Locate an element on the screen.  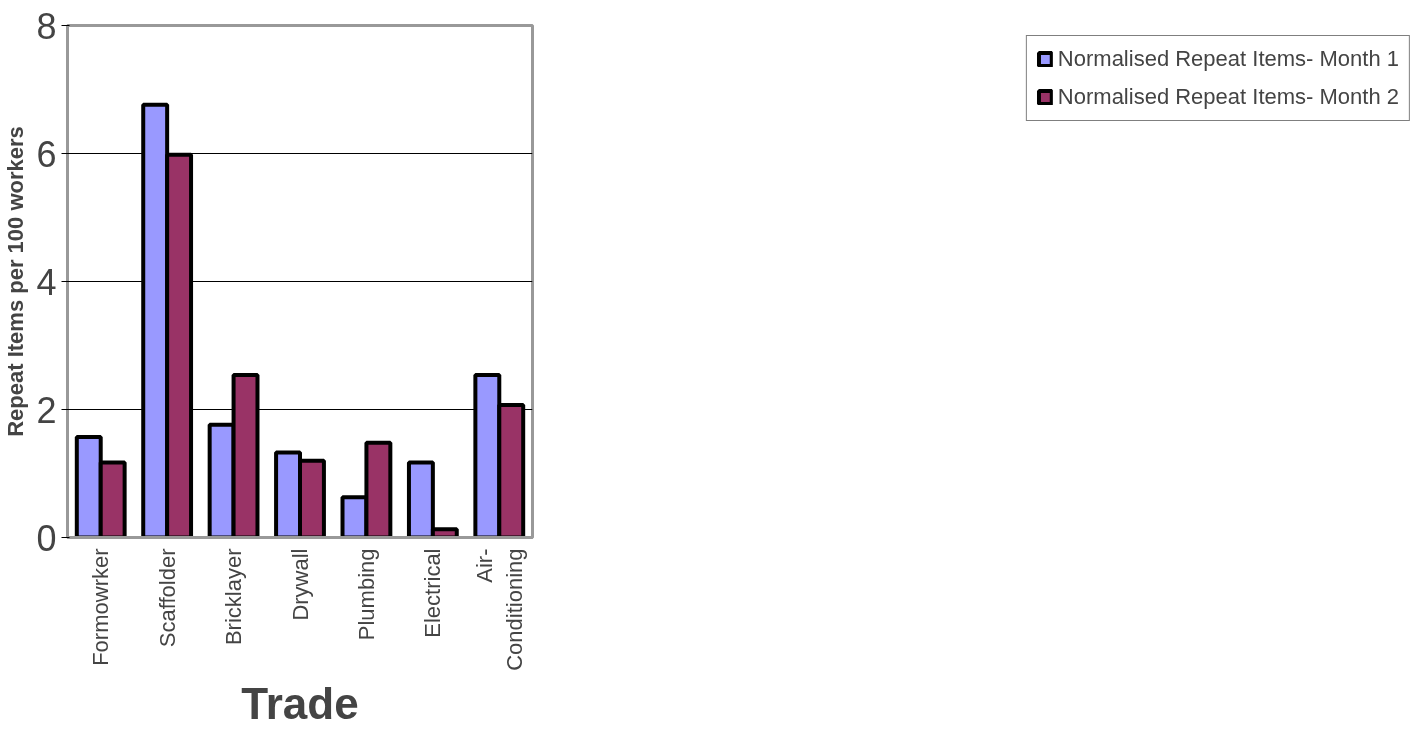
y-tick-label: 8 is located at coordinates (46, 26).